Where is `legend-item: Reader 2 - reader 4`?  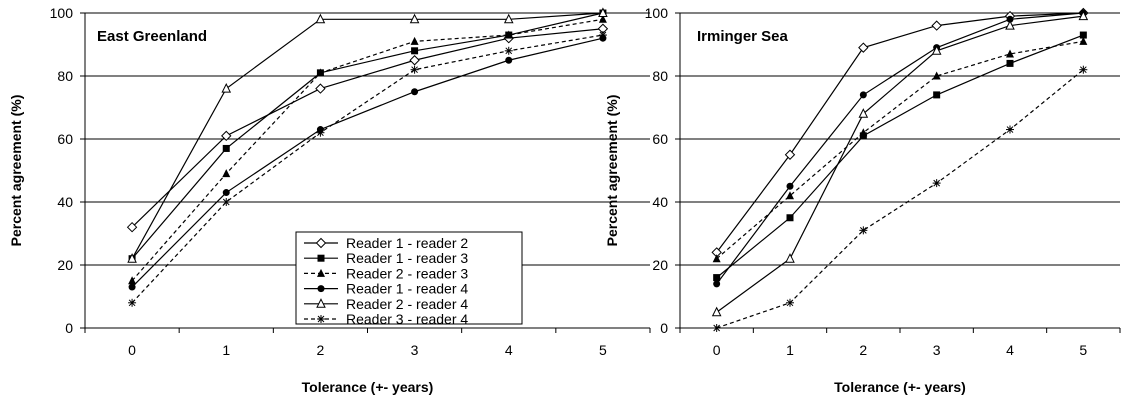
legend-item: Reader 2 - reader 4 is located at coordinates (386, 304).